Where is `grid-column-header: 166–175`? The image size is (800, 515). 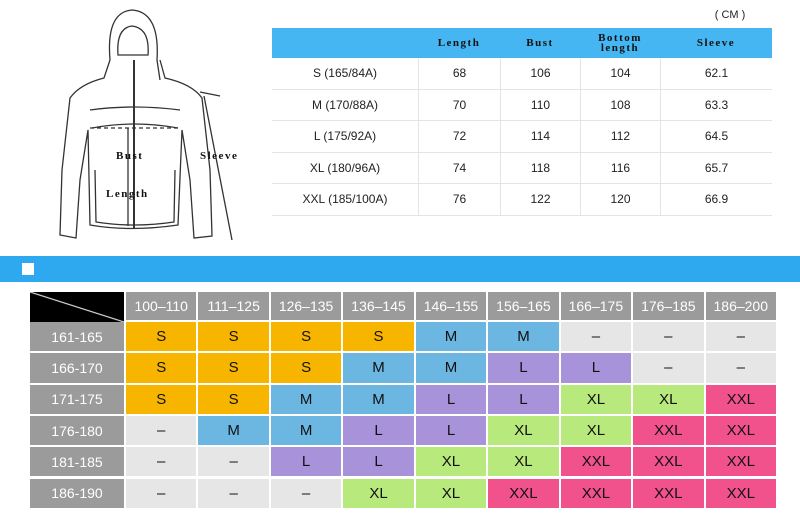
grid-column-header: 166–175 is located at coordinates (596, 306).